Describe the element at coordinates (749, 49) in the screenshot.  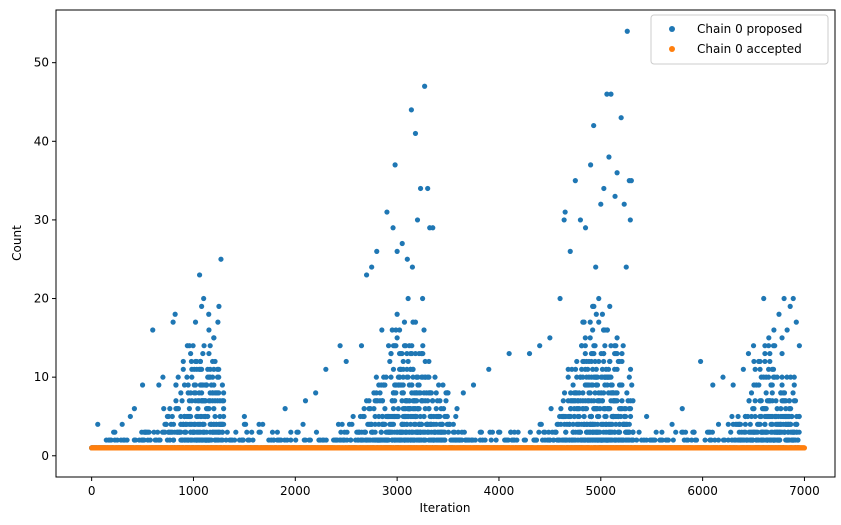
I see `legend-label-accepted: Chain 0 accepted` at that location.